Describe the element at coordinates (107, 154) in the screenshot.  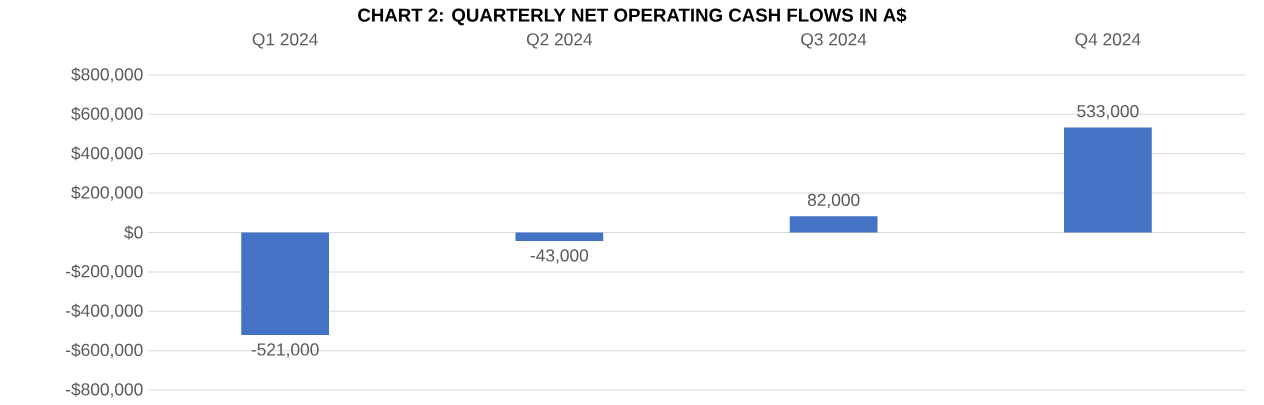
I see `y-tick-label: $400,000` at that location.